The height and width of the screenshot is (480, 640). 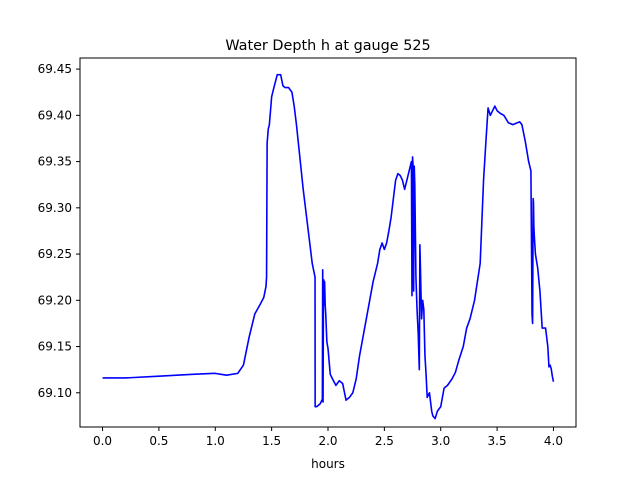 What do you see at coordinates (55, 347) in the screenshot?
I see `y-tick-label: 69.15` at bounding box center [55, 347].